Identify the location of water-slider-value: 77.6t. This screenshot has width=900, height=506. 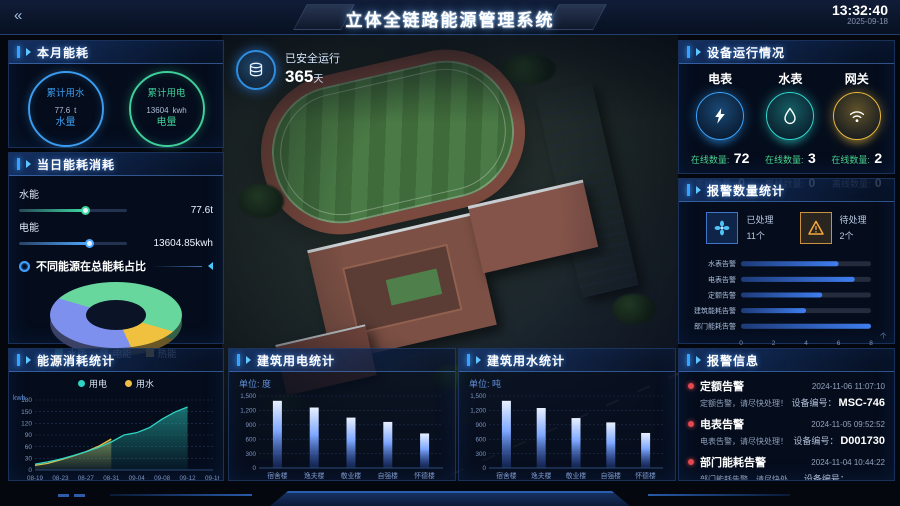
(201, 210).